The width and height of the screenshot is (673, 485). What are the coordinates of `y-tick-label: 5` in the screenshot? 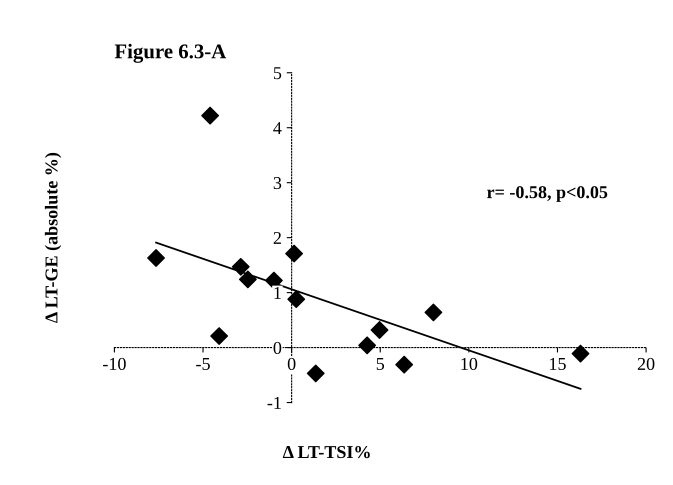 It's located at (278, 73).